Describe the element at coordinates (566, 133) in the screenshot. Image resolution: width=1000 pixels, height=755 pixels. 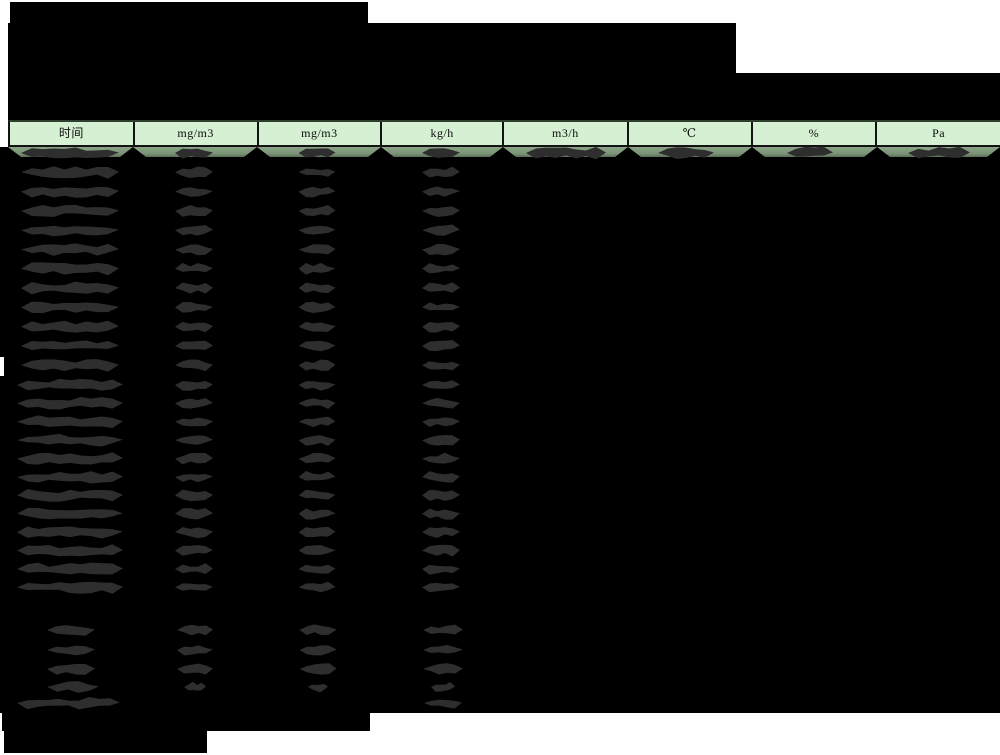
I see `header-cell-m3h: m3/h` at that location.